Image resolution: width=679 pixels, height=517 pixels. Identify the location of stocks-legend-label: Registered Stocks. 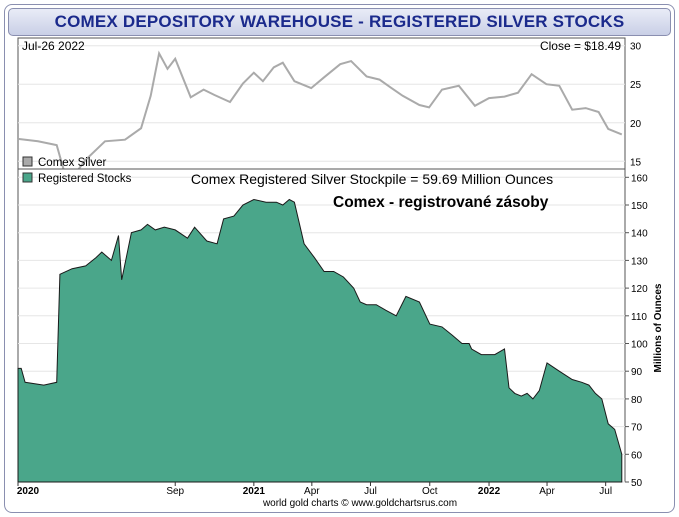
(85, 179).